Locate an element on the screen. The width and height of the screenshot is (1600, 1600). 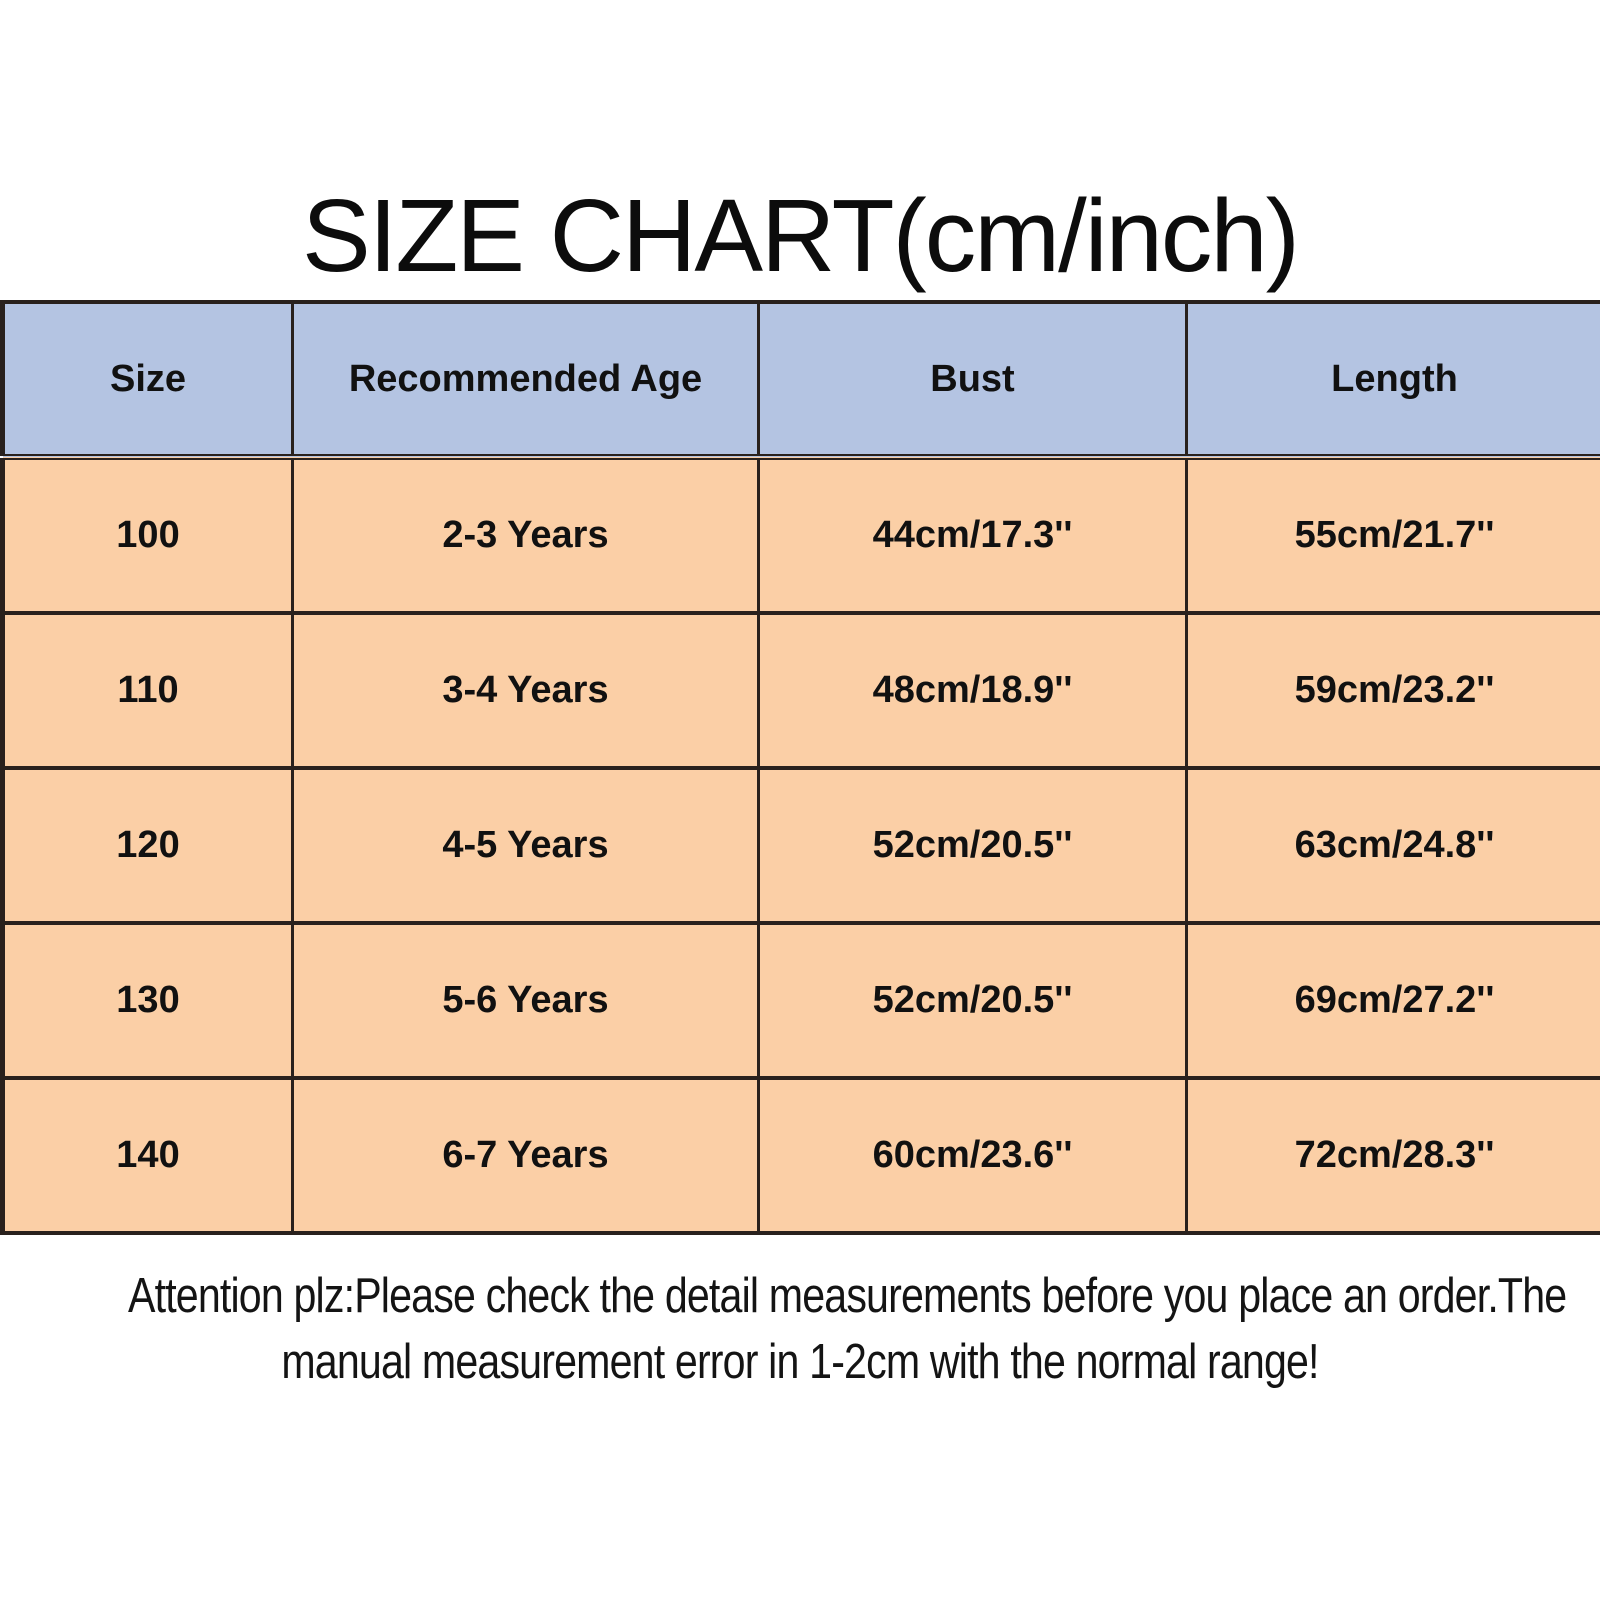
table-header-row: Size Recommended Age Bust Length is located at coordinates (800, 380).